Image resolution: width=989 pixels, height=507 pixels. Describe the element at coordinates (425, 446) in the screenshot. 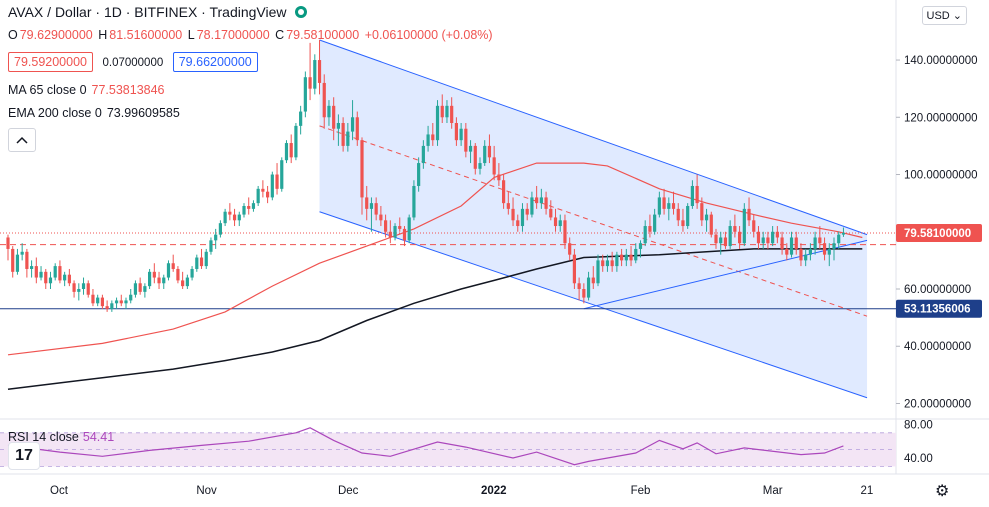

I see `rsi-line` at that location.